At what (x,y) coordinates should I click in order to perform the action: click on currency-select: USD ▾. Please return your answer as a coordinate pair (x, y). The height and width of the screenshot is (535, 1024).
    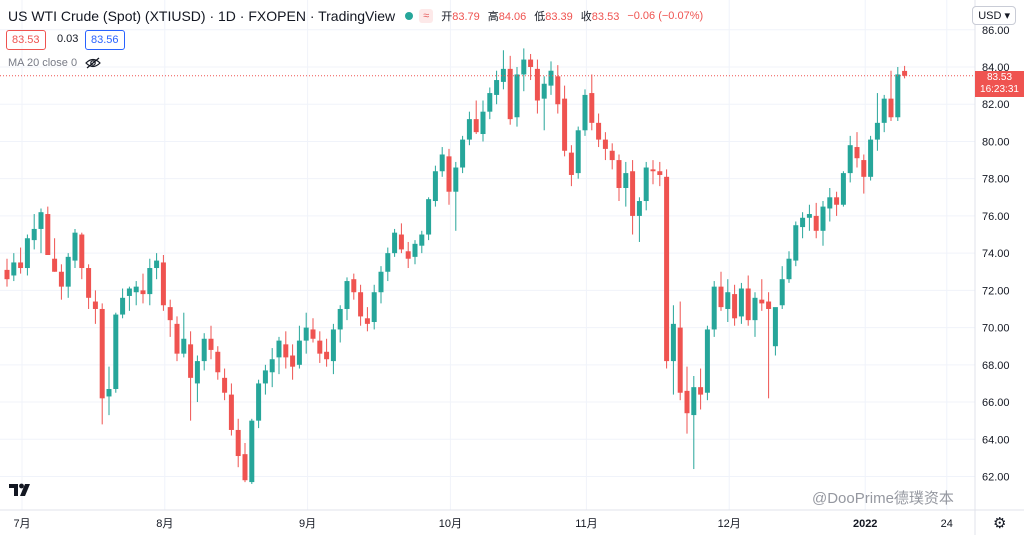
    Looking at the image, I should click on (994, 15).